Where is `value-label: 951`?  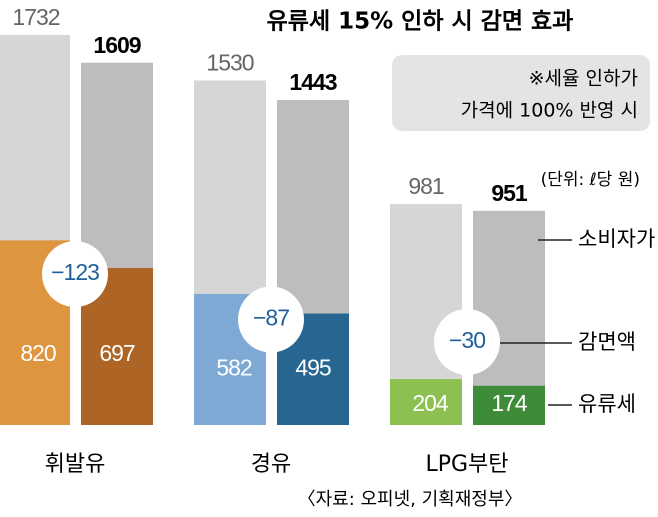 value-label: 951 is located at coordinates (509, 193).